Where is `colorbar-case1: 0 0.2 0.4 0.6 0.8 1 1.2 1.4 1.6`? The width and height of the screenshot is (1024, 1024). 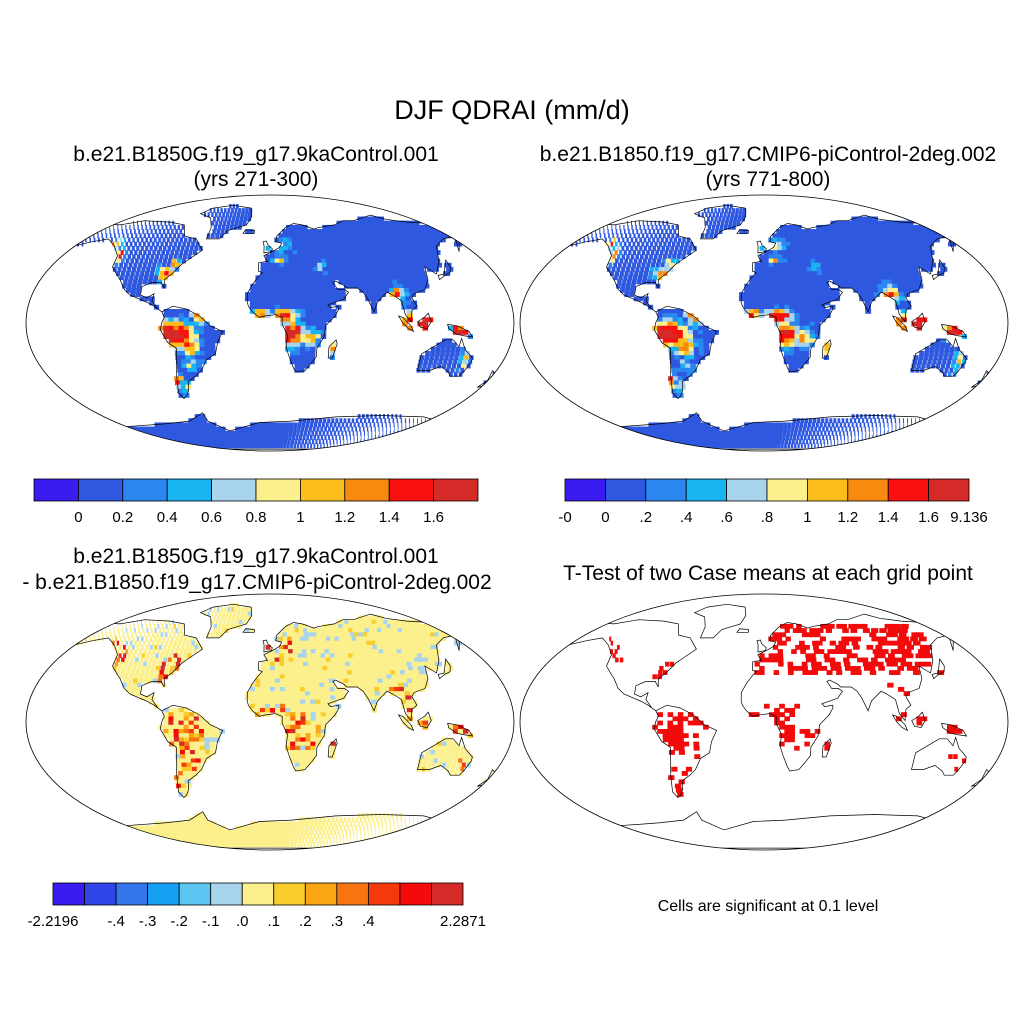
colorbar-case1: 0 0.2 0.4 0.6 0.8 1 1.2 1.4 1.6 is located at coordinates (256, 502).